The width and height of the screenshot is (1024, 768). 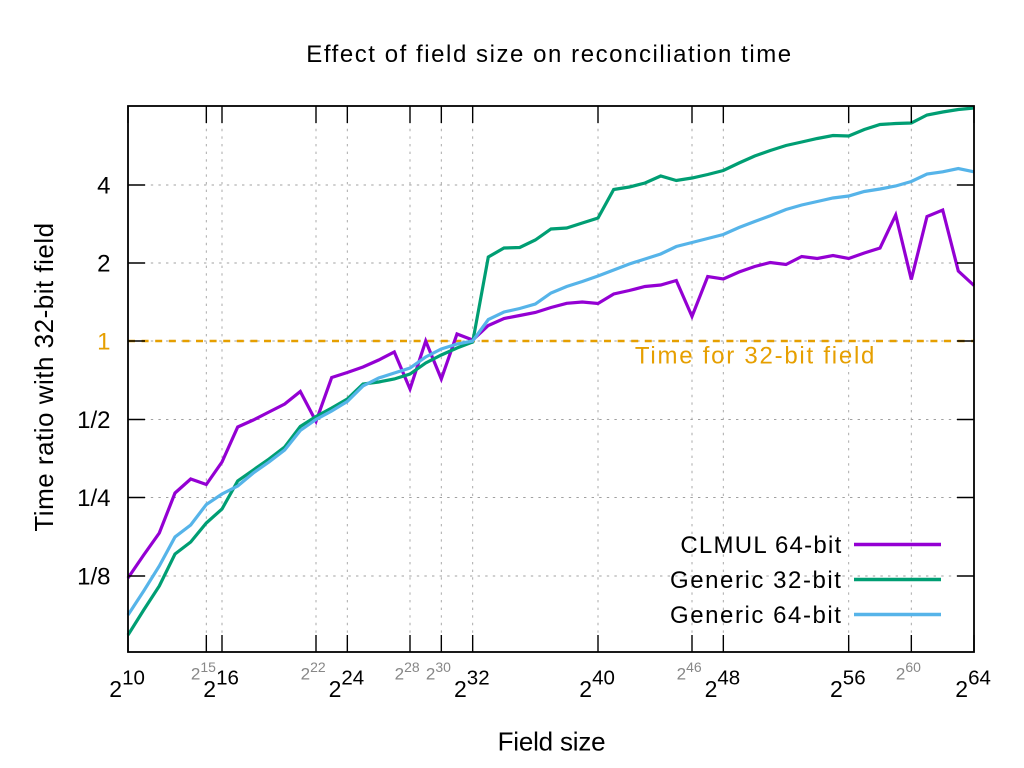 What do you see at coordinates (103, 186) in the screenshot?
I see `svg-text: 4` at bounding box center [103, 186].